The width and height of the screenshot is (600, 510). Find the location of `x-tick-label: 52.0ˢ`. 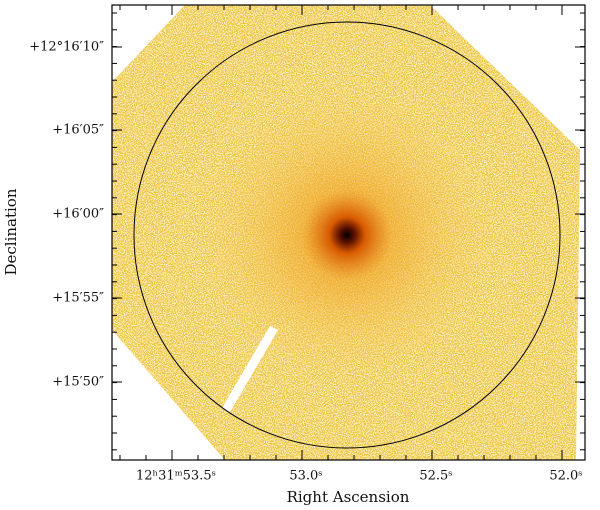

x-tick-label: 52.0ˢ is located at coordinates (565, 476).